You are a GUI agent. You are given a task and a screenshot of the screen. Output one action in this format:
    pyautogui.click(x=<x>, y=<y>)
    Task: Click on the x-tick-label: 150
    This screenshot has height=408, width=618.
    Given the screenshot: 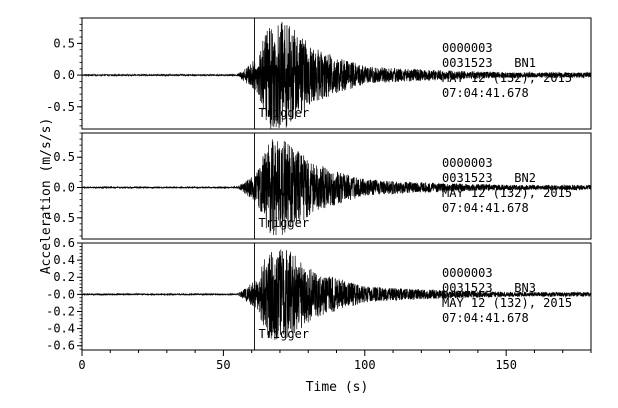 What is the action you would take?
    pyautogui.click(x=506, y=365)
    